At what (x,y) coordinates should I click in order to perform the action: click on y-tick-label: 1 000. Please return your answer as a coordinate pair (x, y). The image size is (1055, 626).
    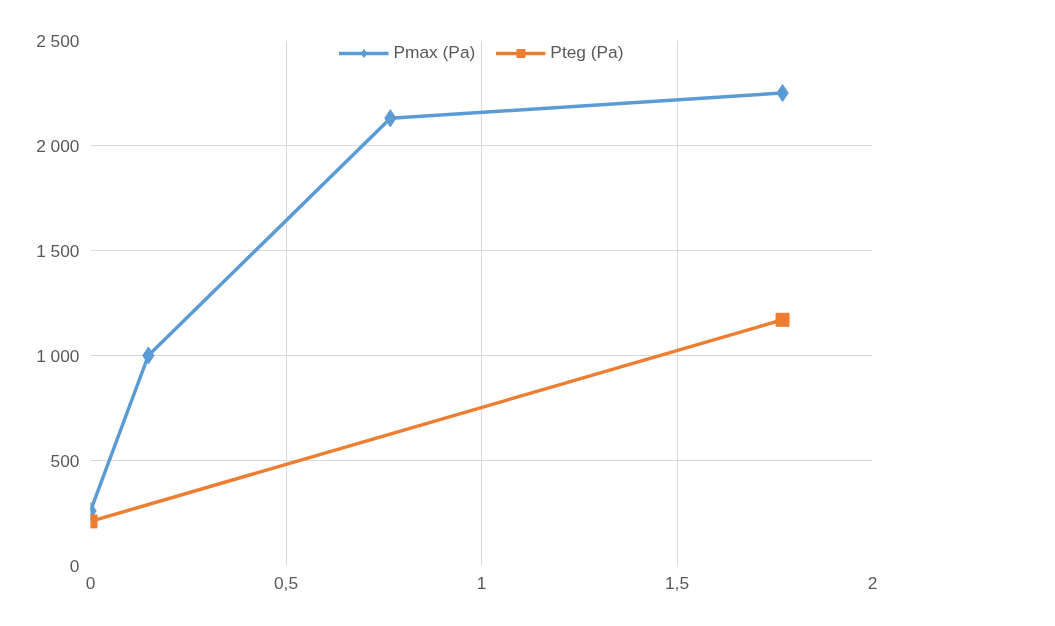
    Looking at the image, I should click on (58, 355).